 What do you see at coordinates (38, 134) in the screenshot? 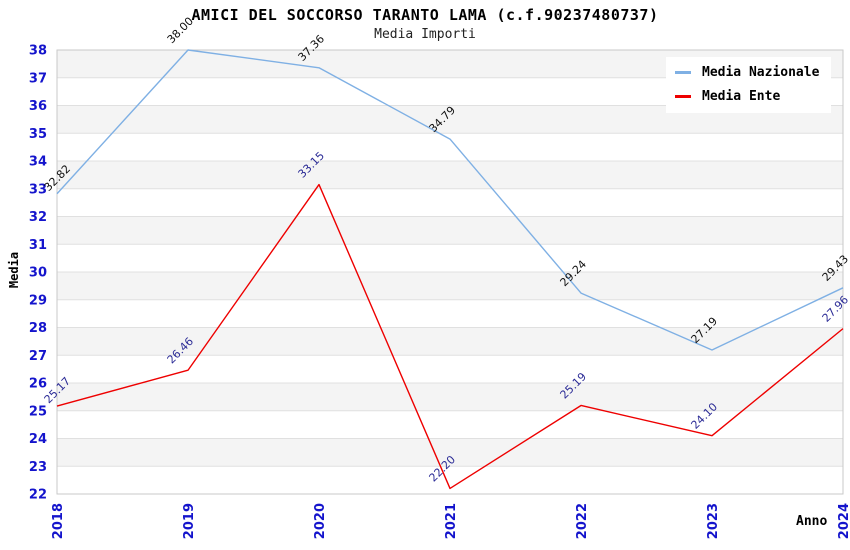
I see `y-tick-label: 35` at bounding box center [38, 134].